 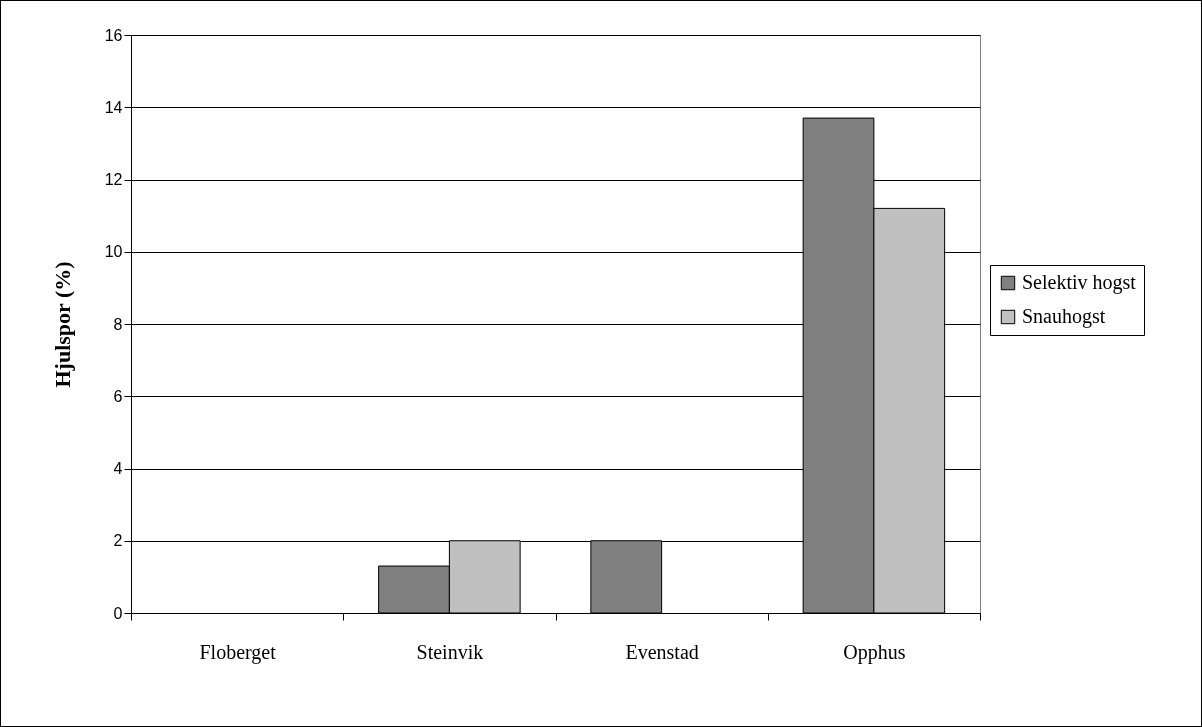 I want to click on y-tick-label: 4, so click(x=118, y=468).